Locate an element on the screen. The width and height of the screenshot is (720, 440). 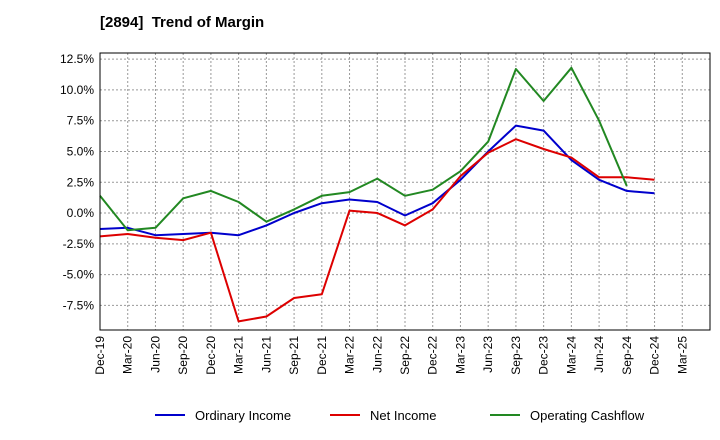
x-tick-label: Sep-24 is located at coordinates (627, 355).